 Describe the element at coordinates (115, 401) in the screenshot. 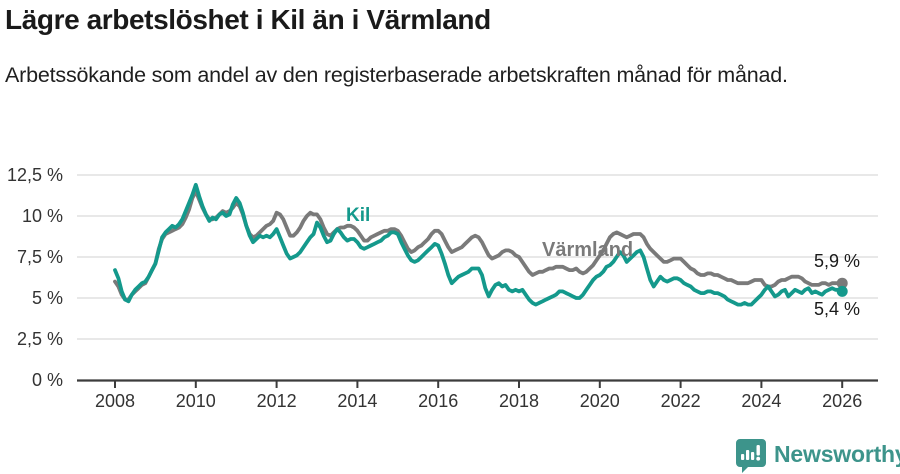

I see `x-tick-label: 2008` at that location.